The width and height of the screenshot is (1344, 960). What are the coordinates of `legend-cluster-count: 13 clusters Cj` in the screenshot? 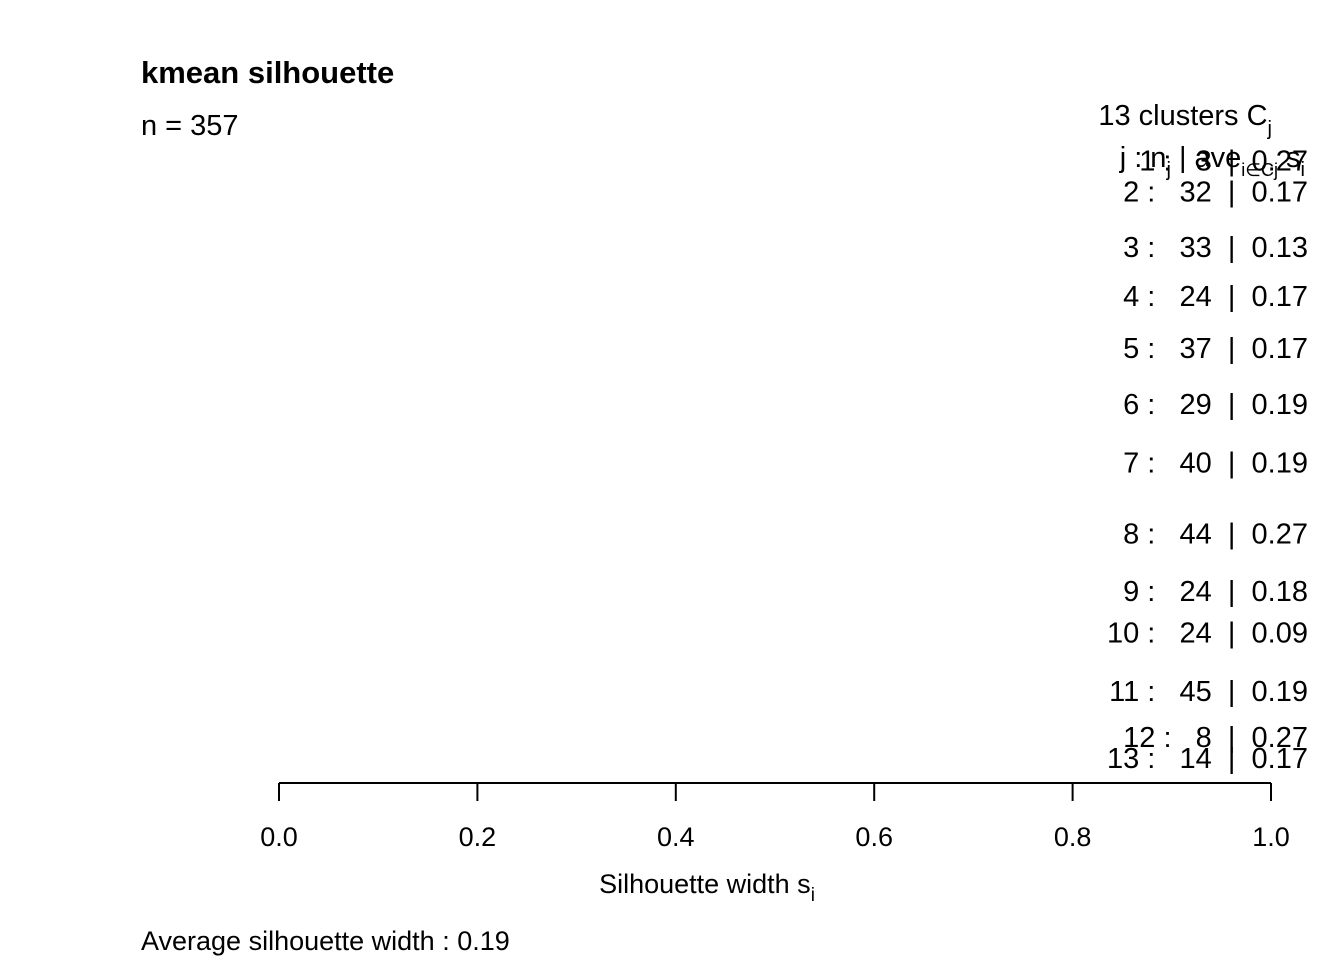 It's located at (1185, 120).